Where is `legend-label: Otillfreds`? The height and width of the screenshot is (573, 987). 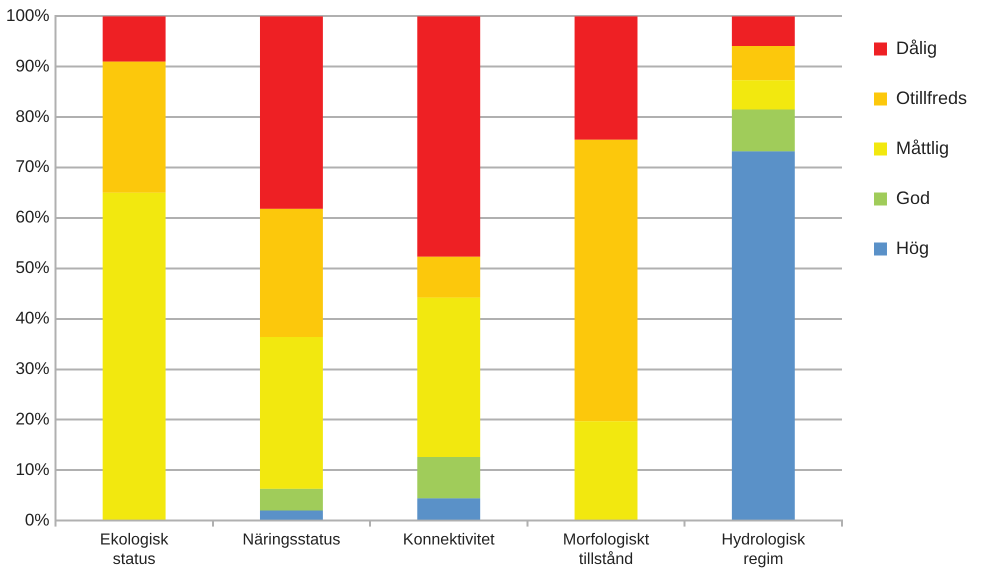
legend-label: Otillfreds is located at coordinates (931, 98).